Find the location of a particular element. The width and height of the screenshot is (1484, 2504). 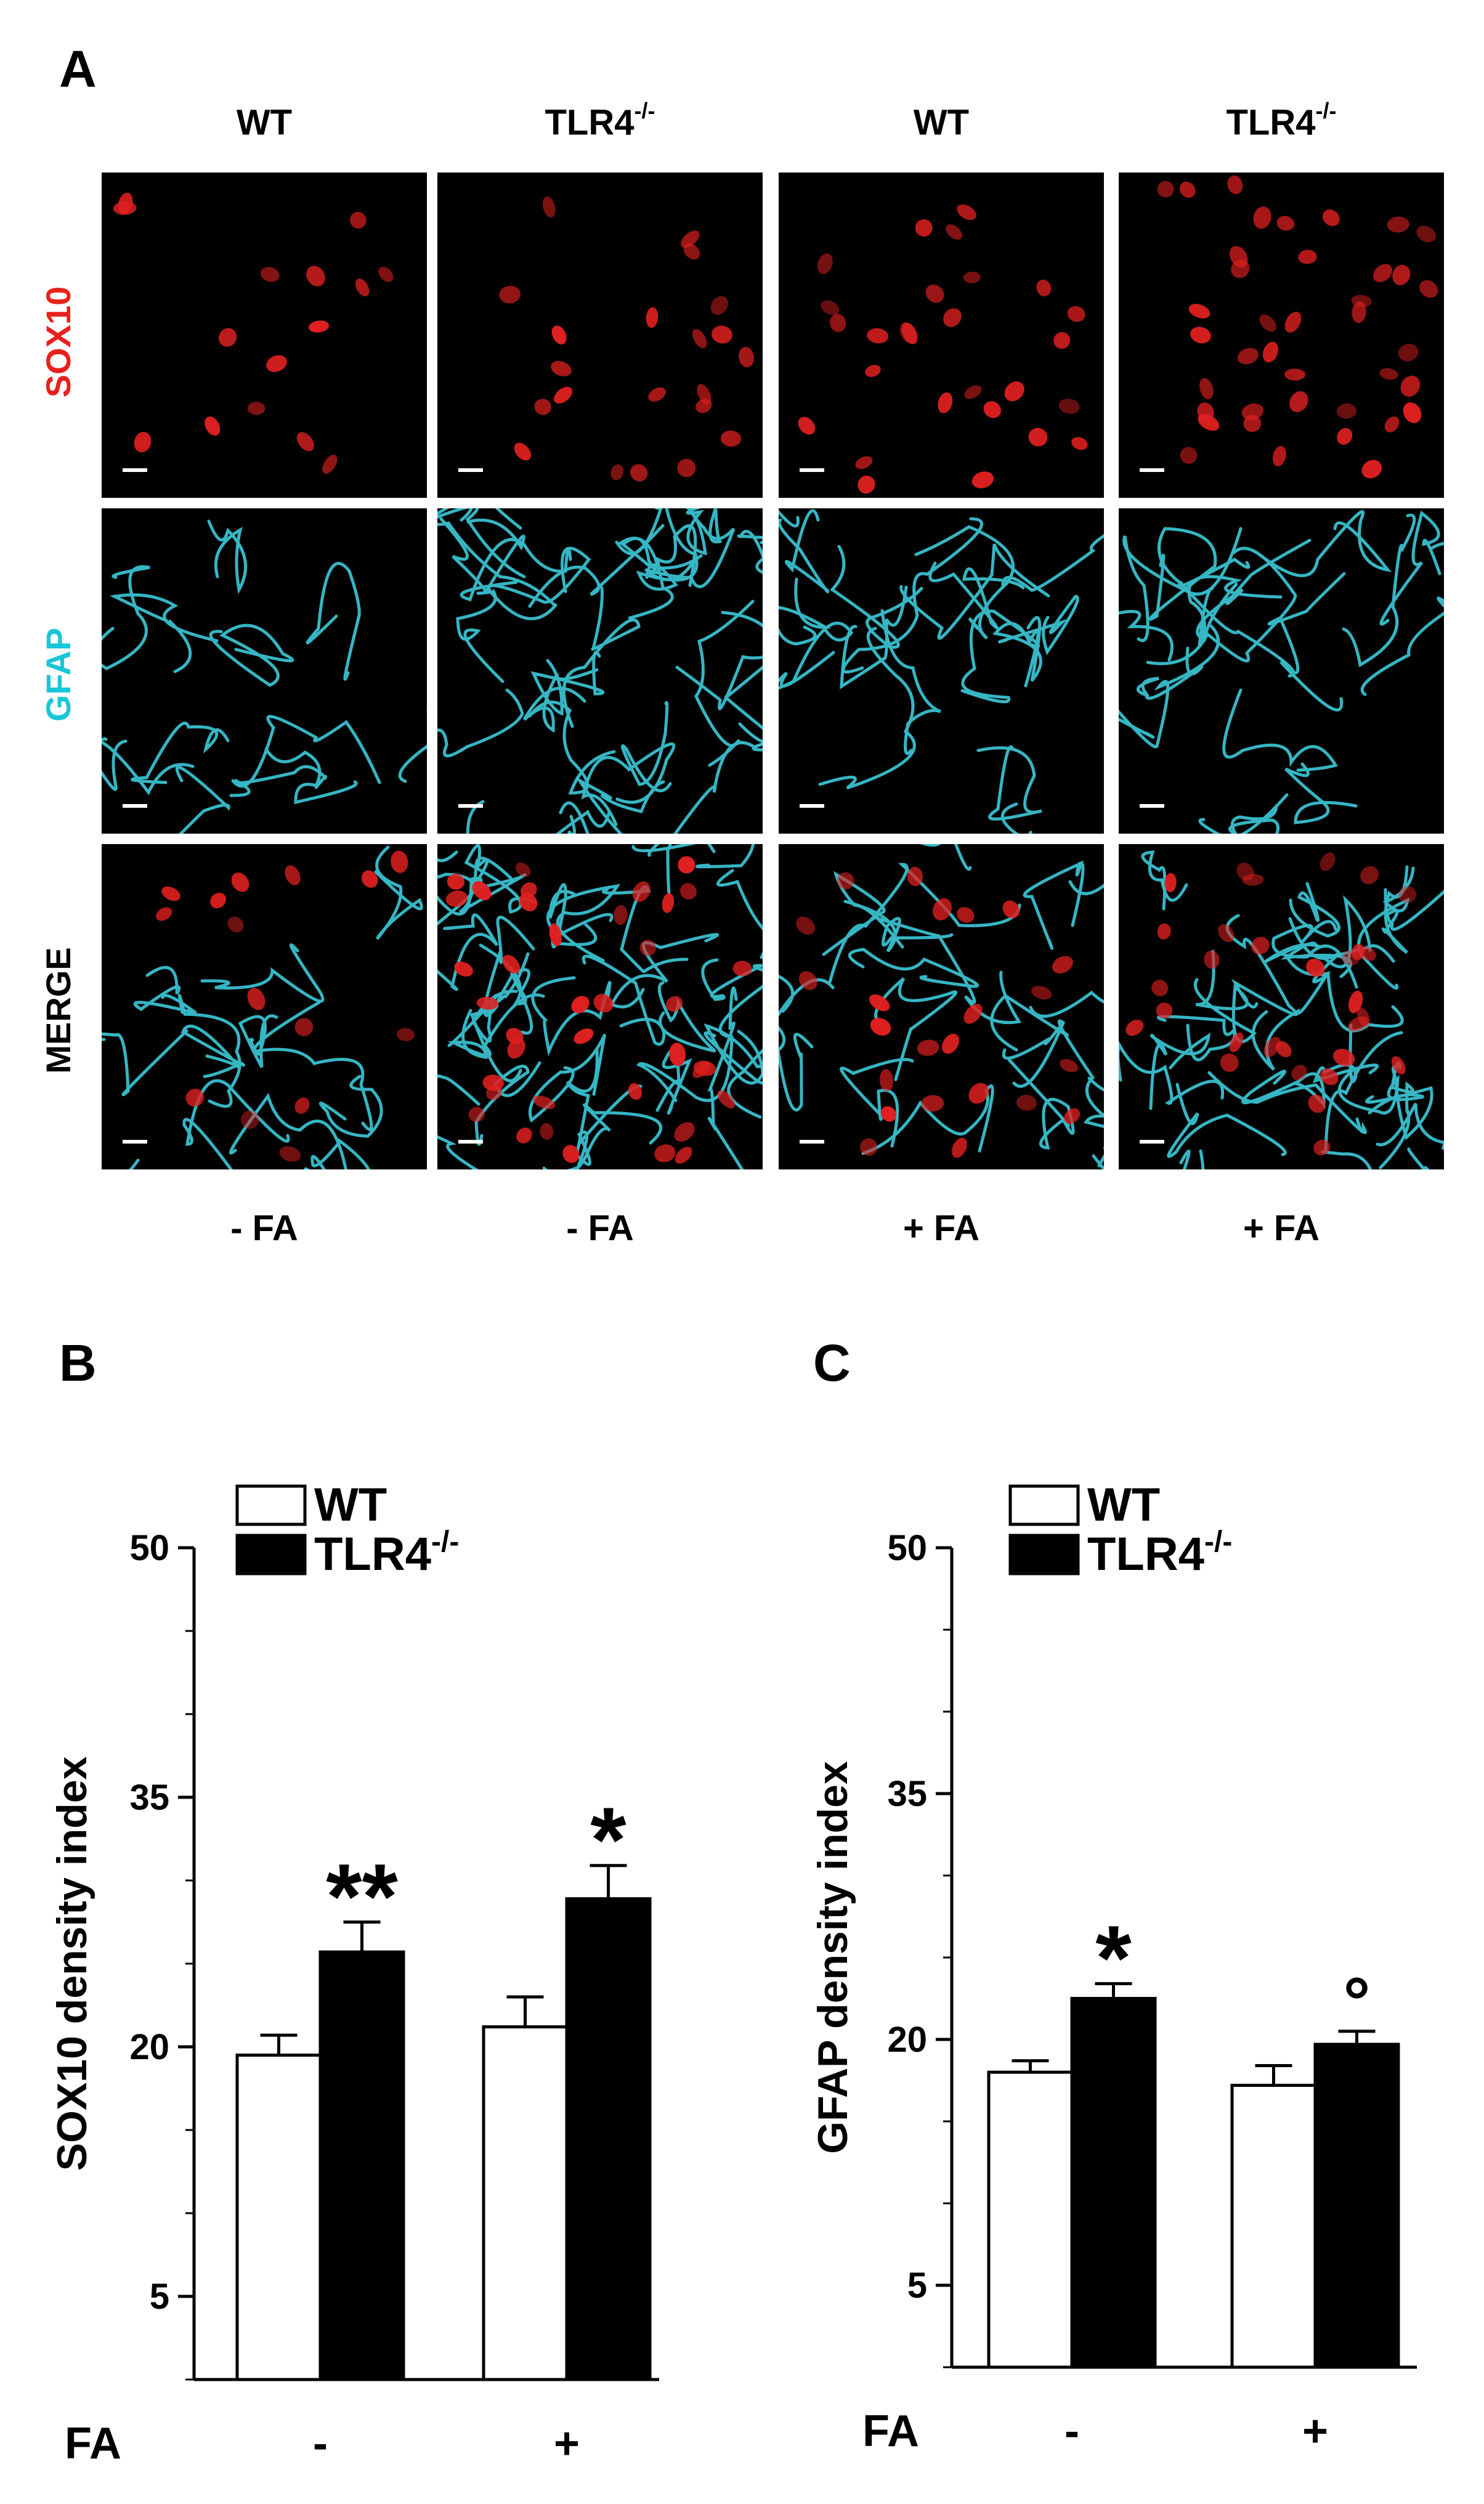

panel_b-y-label: SOX10 density index is located at coordinates (72, 1964).